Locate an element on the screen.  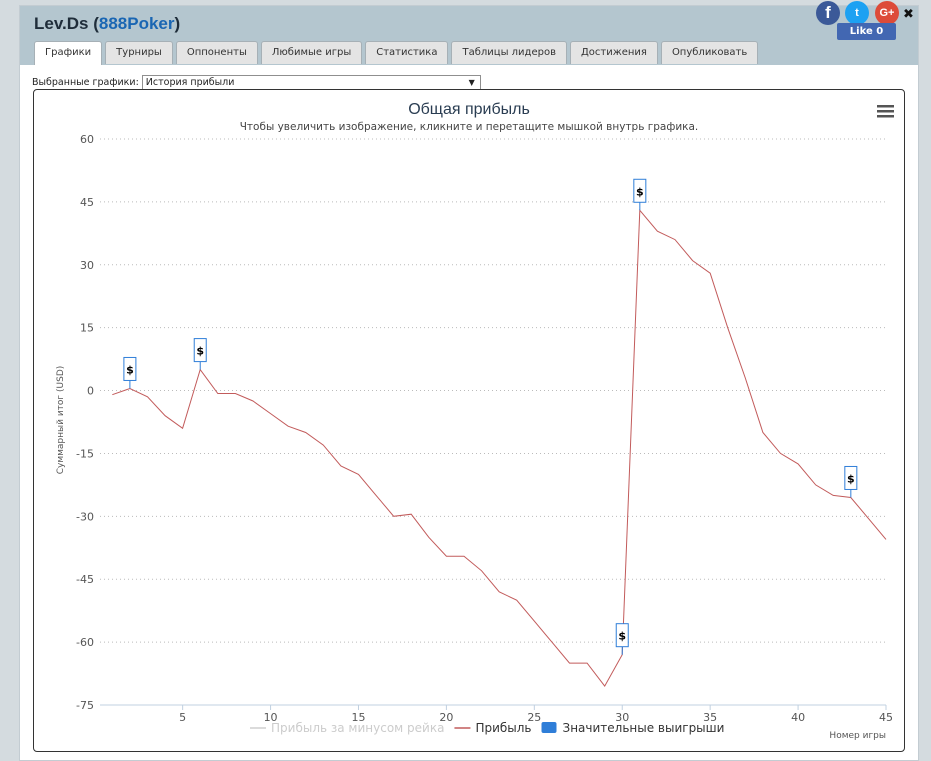
legend-label: Прибыль is located at coordinates (503, 728).